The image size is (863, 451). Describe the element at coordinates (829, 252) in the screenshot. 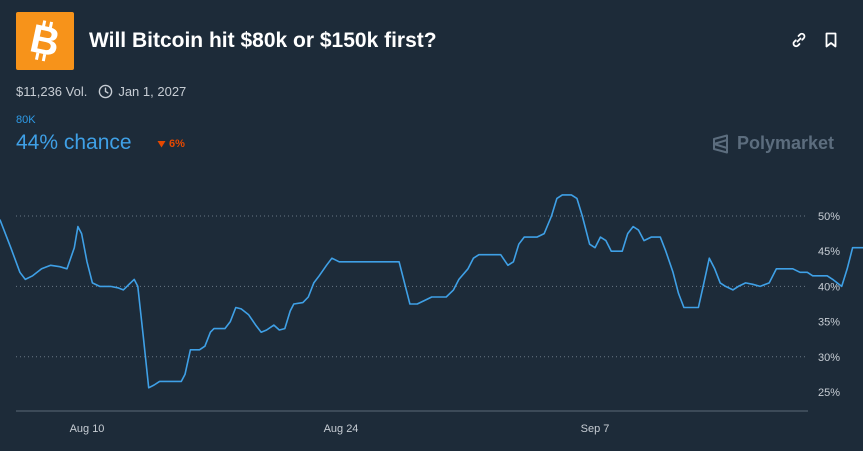

I see `y-tick-label: 45%` at that location.